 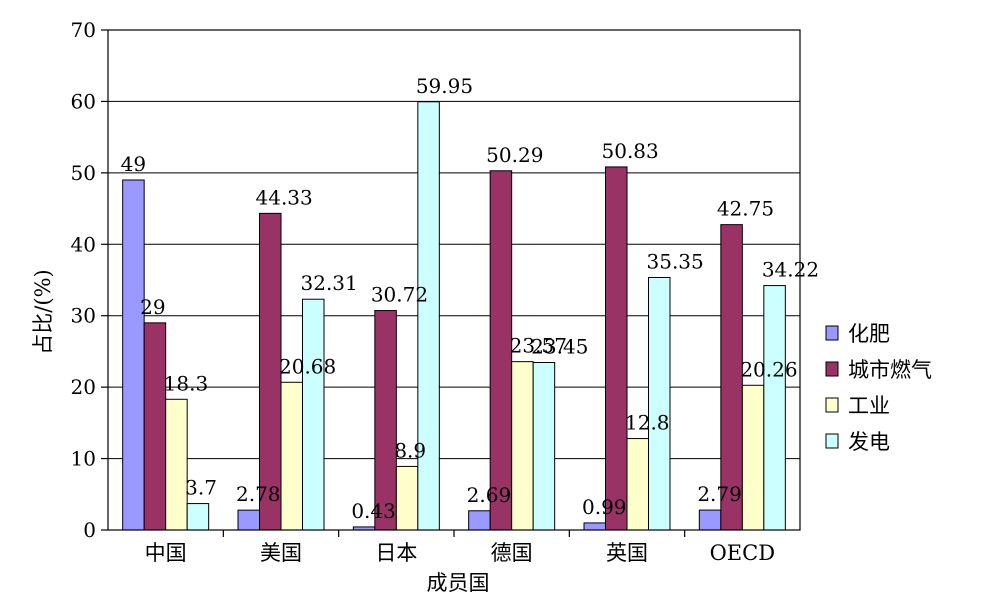 I want to click on legend-label: 城市燃气, so click(x=890, y=370).